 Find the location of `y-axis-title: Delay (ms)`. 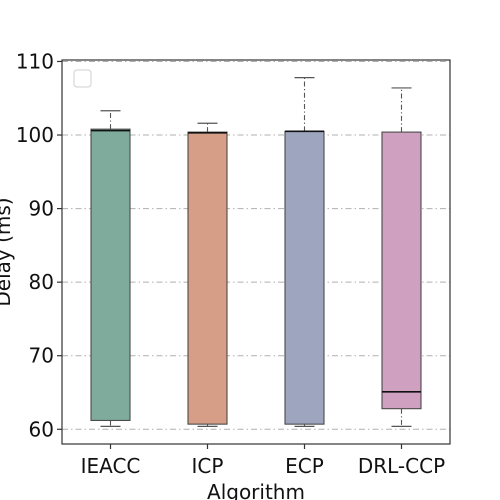

y-axis-title: Delay (ms) is located at coordinates (7, 251).